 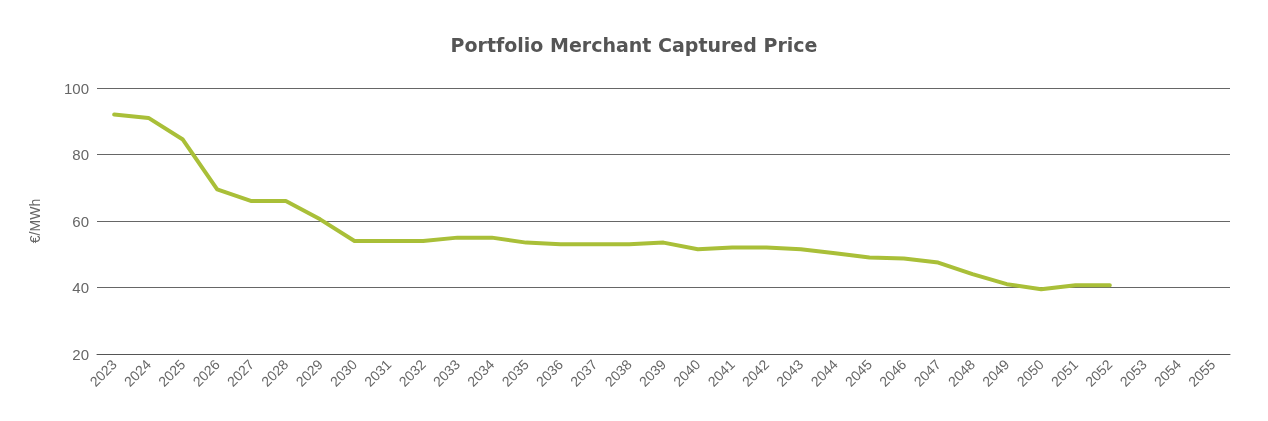 I want to click on y-axis-title: €/MWh, so click(x=35, y=221).